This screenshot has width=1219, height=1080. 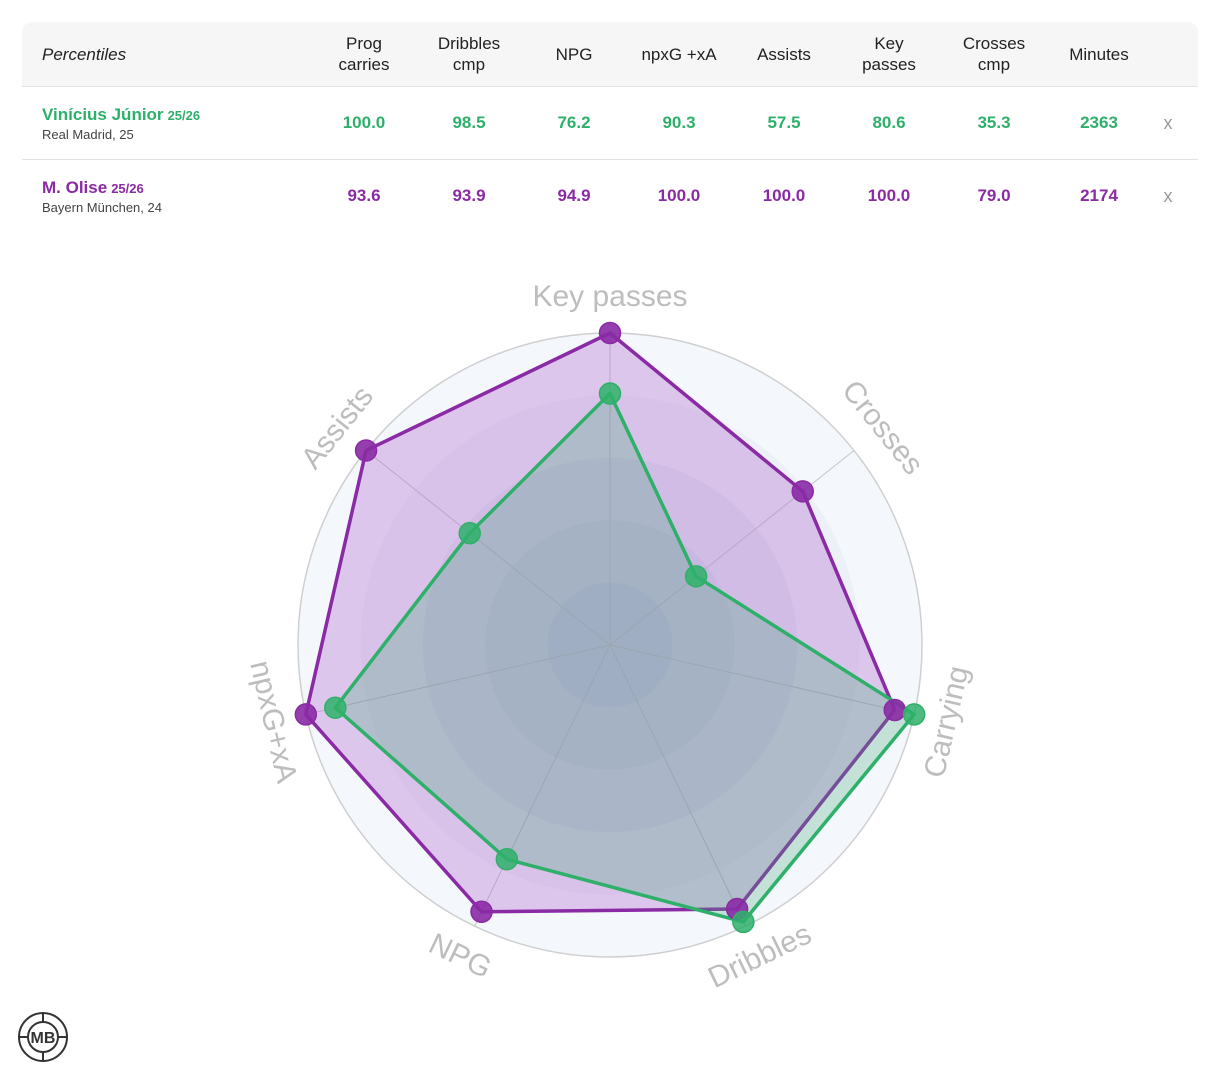 What do you see at coordinates (364, 54) in the screenshot?
I see `header-prog-carries: Prog carries` at bounding box center [364, 54].